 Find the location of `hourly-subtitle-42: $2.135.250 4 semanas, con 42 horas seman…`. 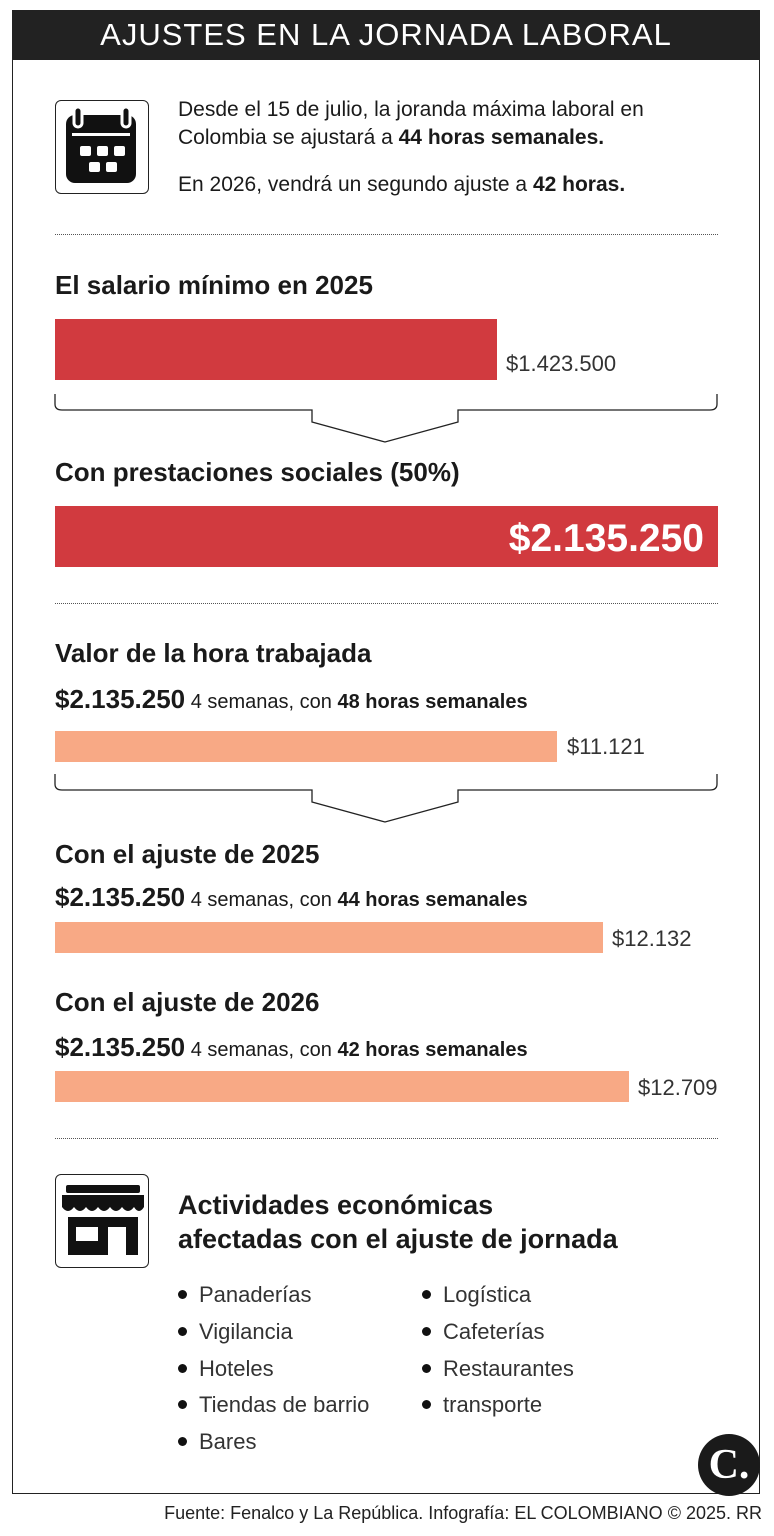

hourly-subtitle-42: $2.135.250 4 semanas, con 42 horas seman… is located at coordinates (291, 1047).